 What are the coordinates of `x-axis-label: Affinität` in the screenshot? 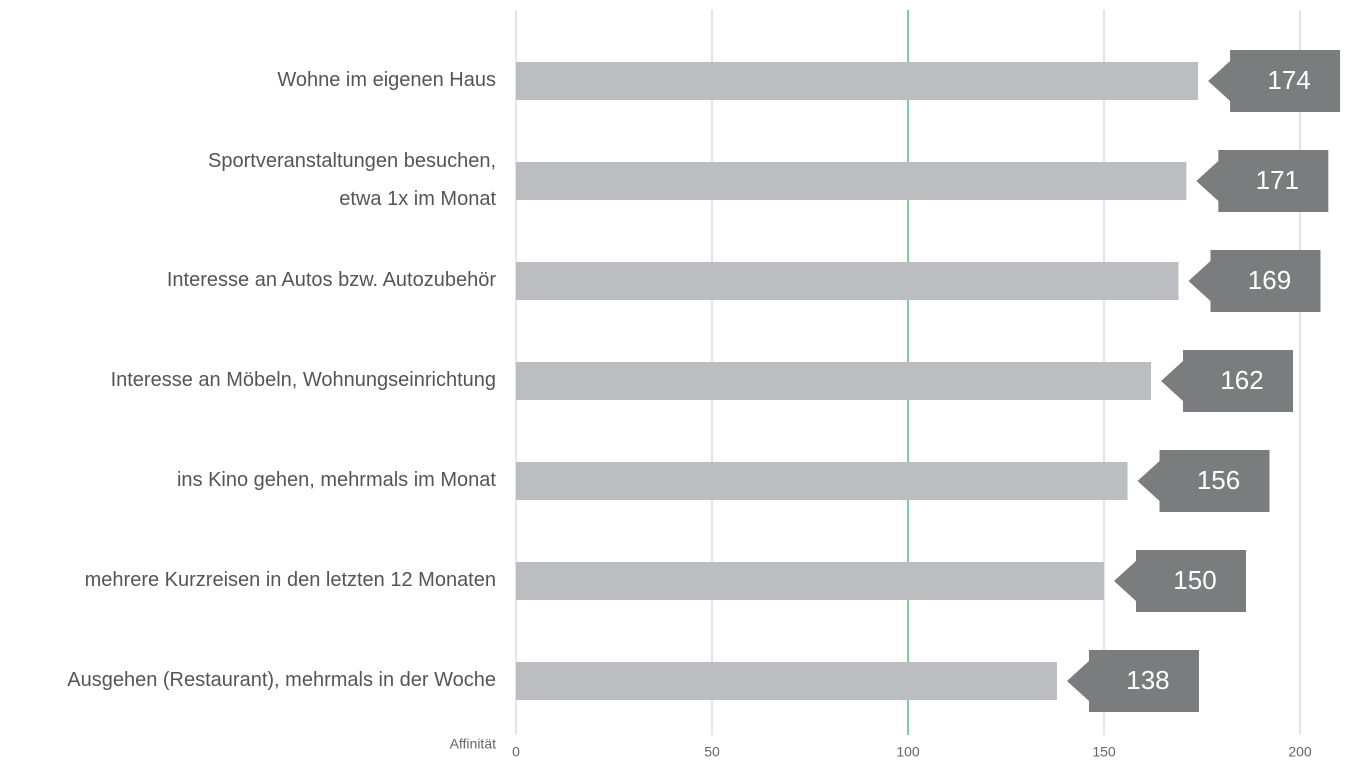 It's located at (473, 744).